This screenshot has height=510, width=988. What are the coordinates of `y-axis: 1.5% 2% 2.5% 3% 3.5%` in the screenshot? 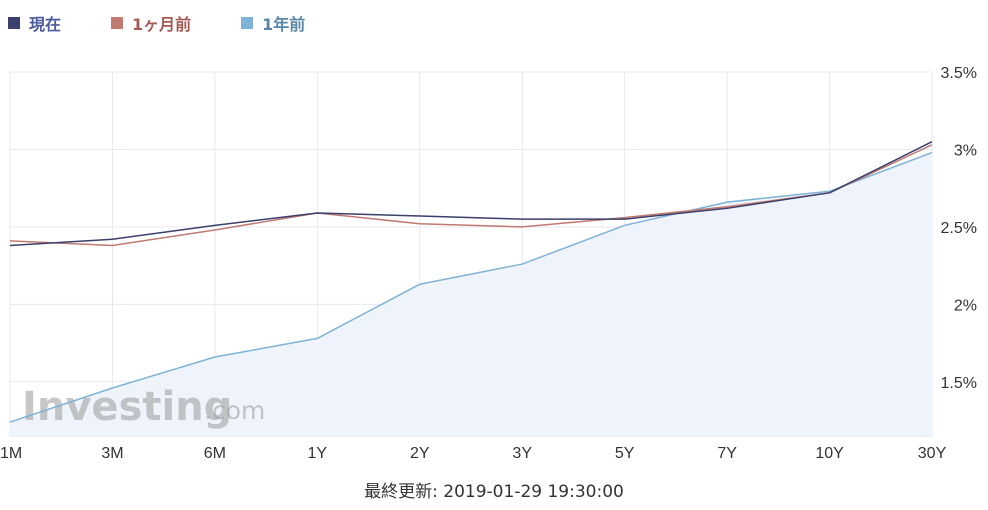 It's located at (959, 228).